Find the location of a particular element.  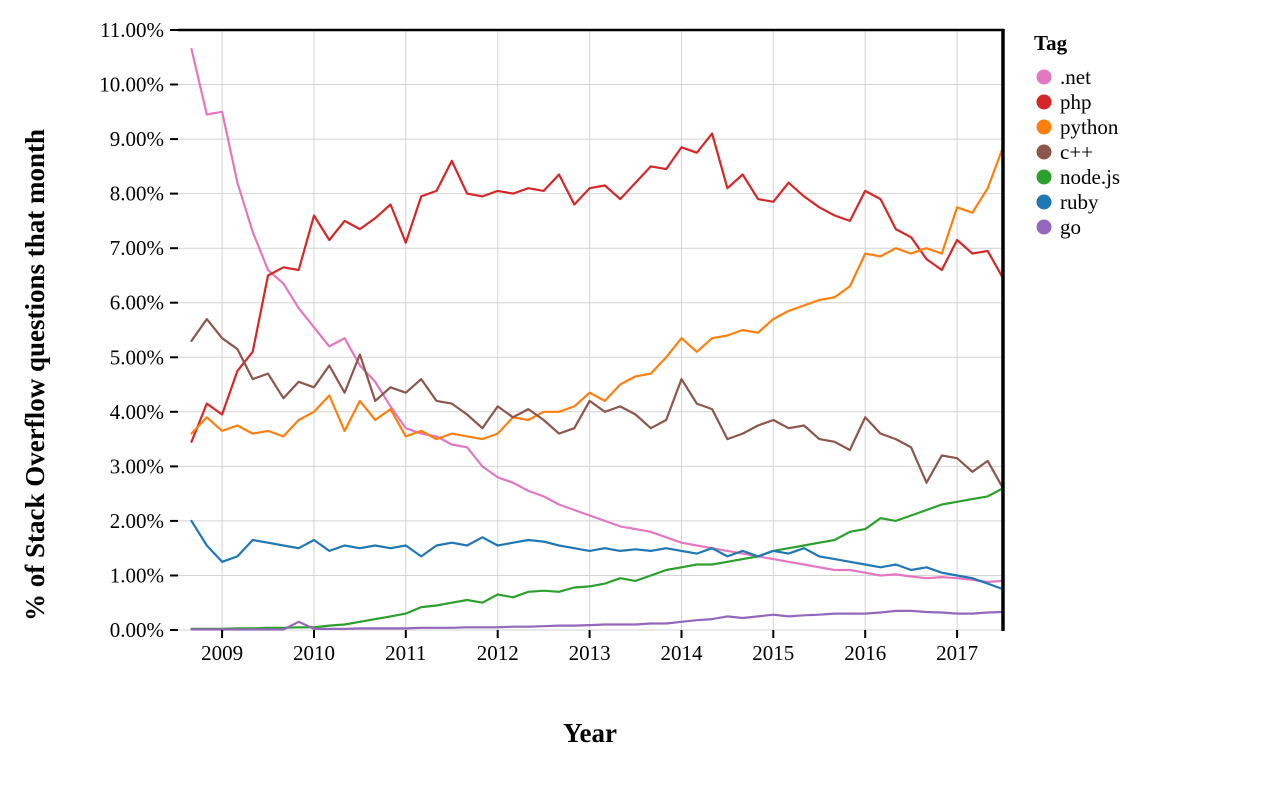

legend-label-c++: c++ is located at coordinates (1076, 152).